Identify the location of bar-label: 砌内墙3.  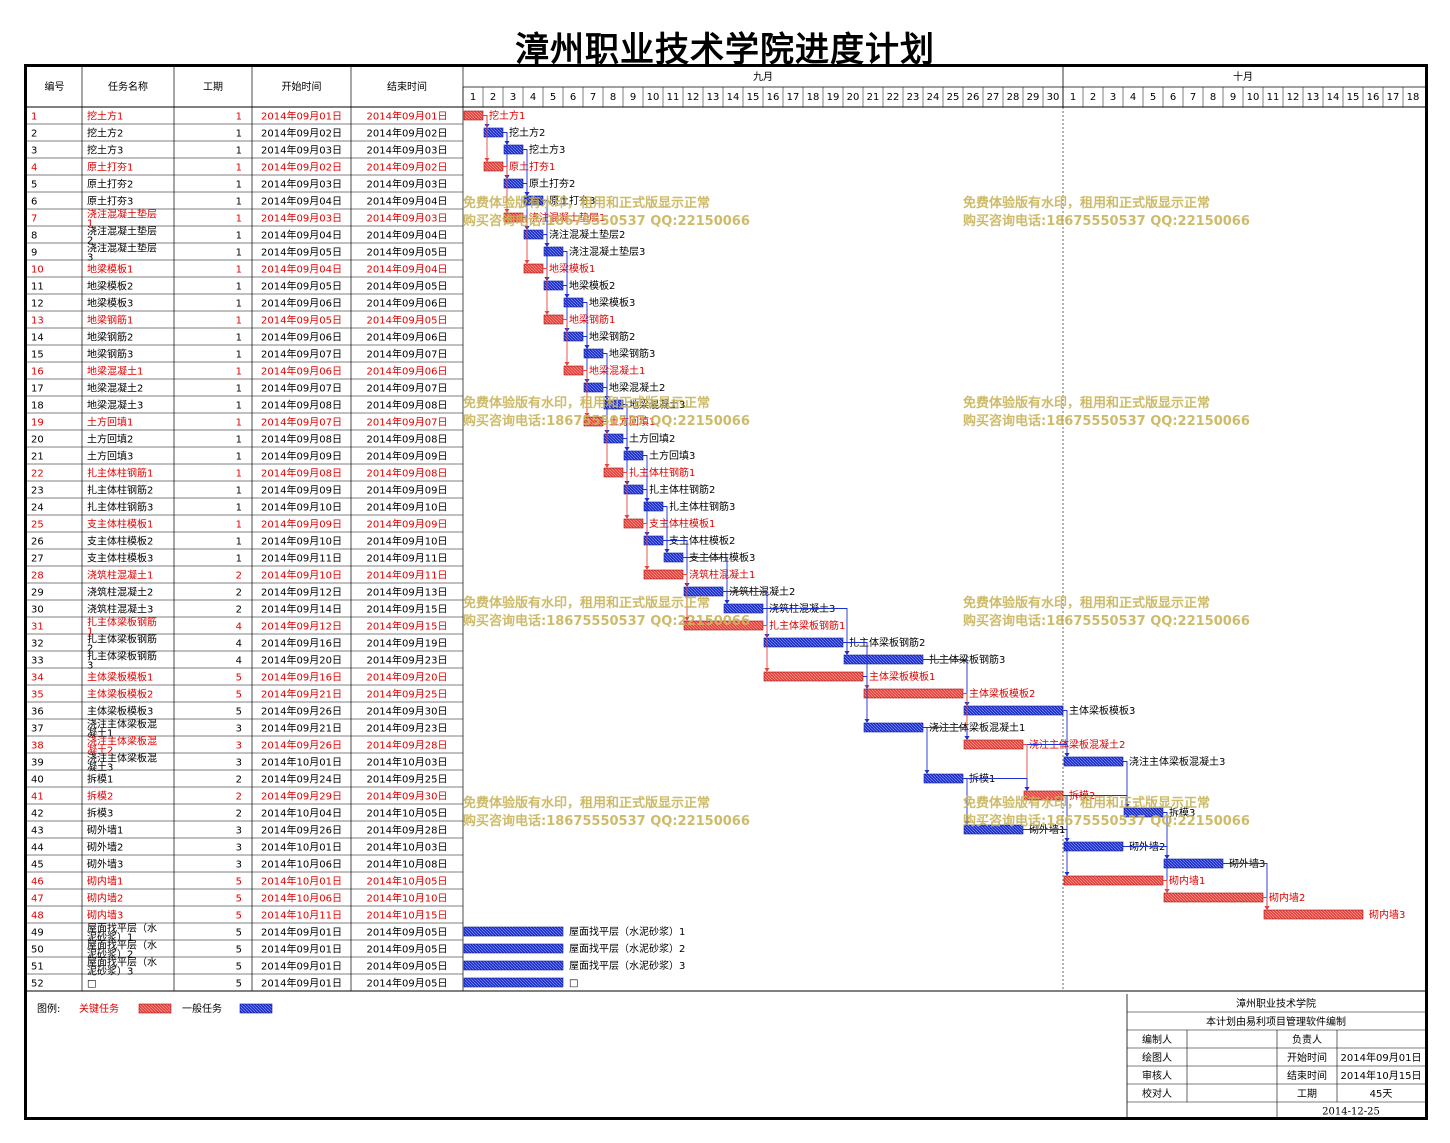
(1387, 914).